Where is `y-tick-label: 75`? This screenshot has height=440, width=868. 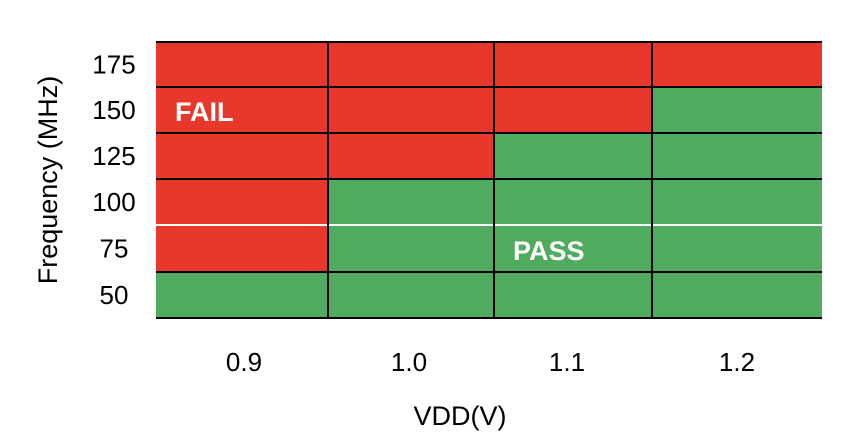
y-tick-label: 75 is located at coordinates (114, 249).